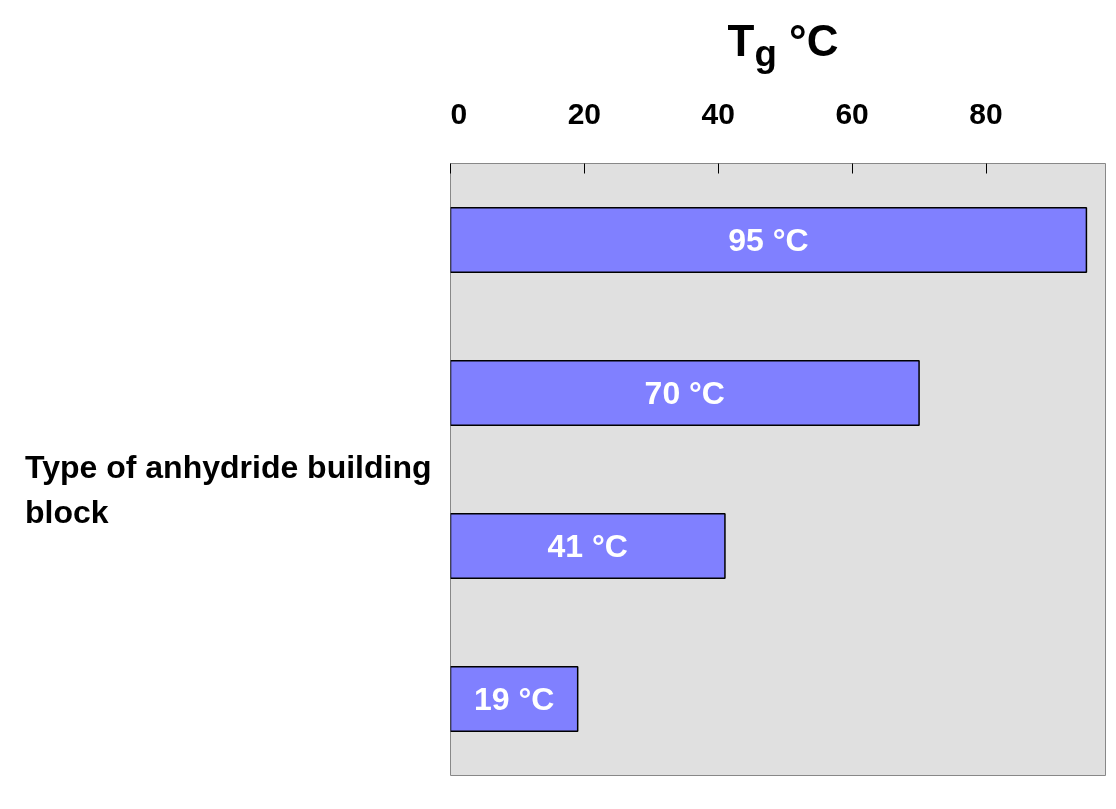  I want to click on x-tick-label: 60, so click(852, 113).